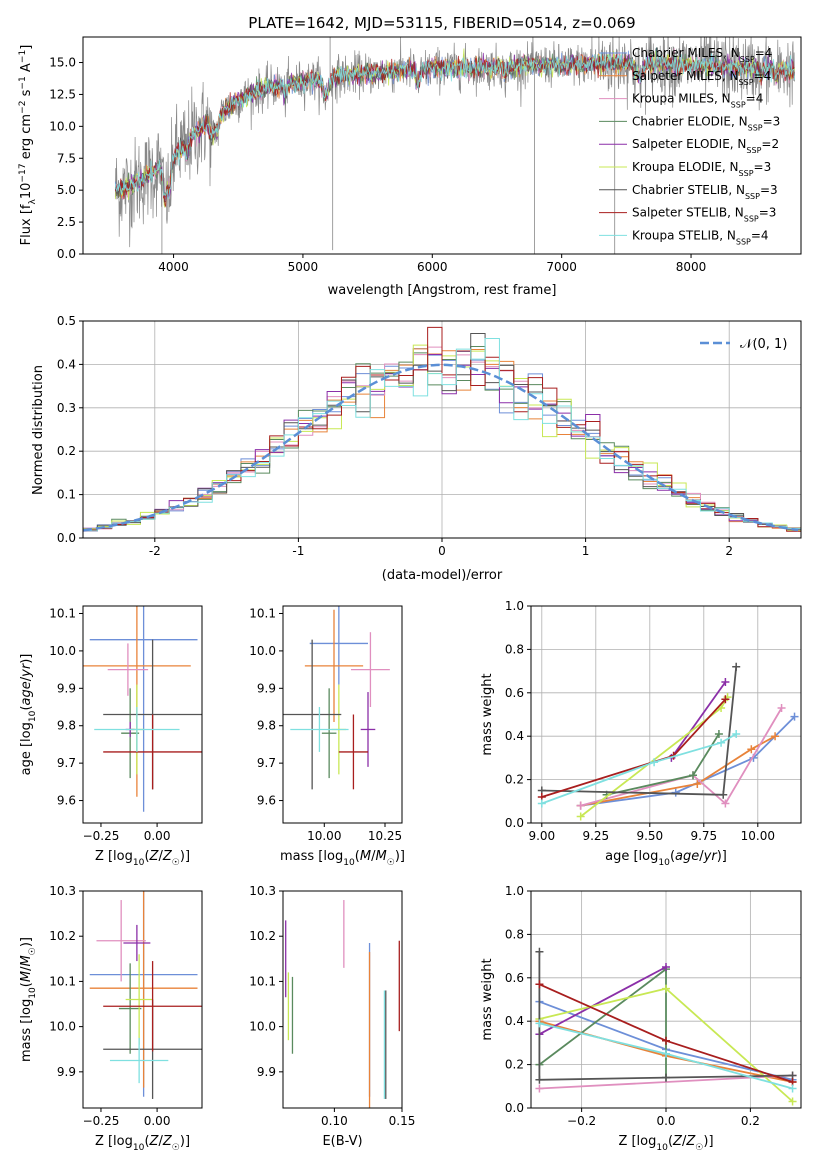 The height and width of the screenshot is (1170, 819). I want to click on x-tick-label: 0.0, so click(665, 1121).